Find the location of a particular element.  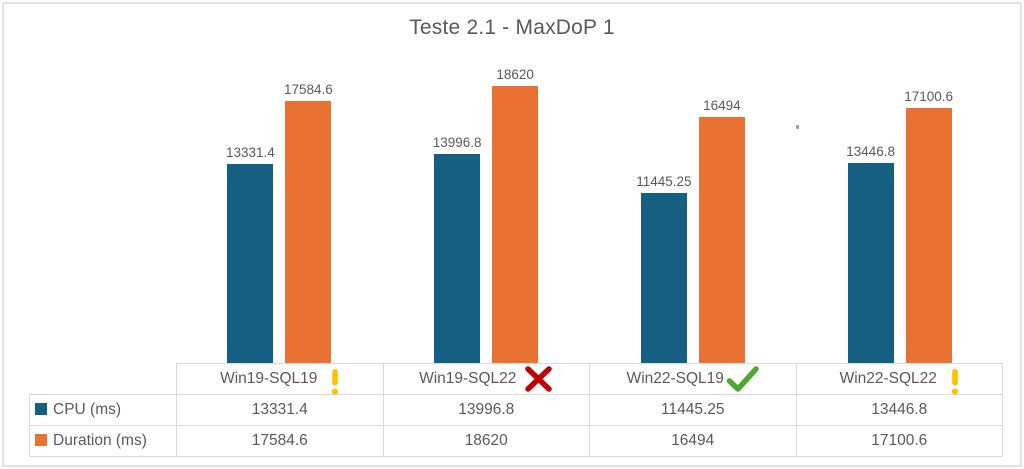

cpu-series-label-cell: CPU (ms) is located at coordinates (103, 410).